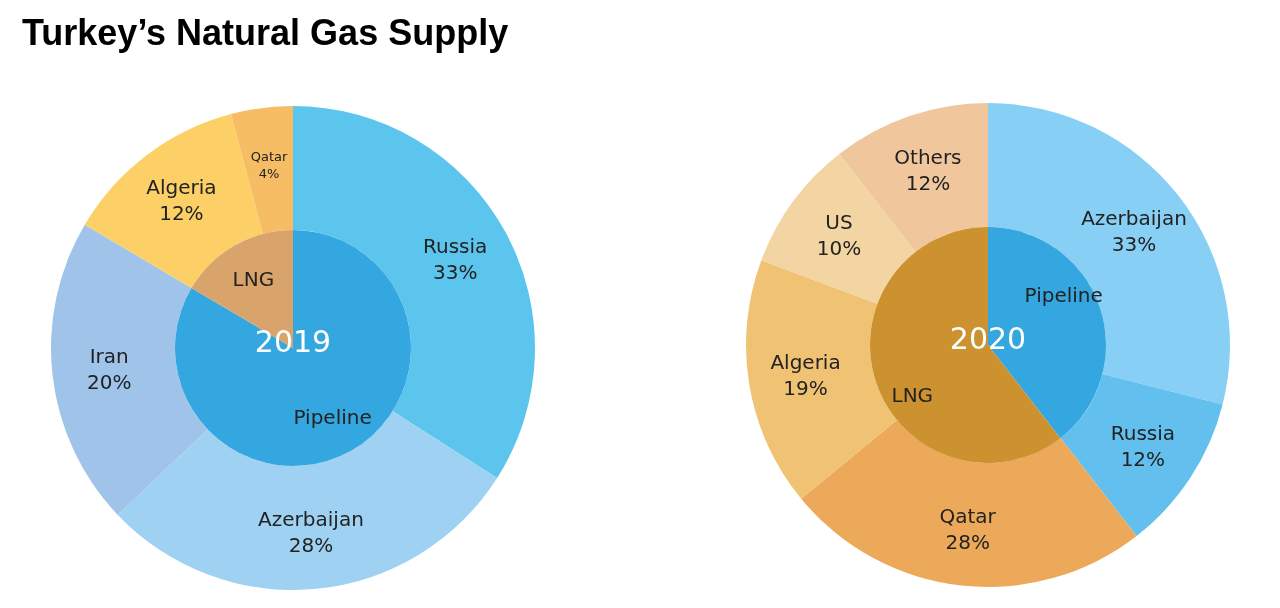 This screenshot has width=1280, height=608. What do you see at coordinates (109, 355) in the screenshot?
I see `slice-label: Iran` at bounding box center [109, 355].